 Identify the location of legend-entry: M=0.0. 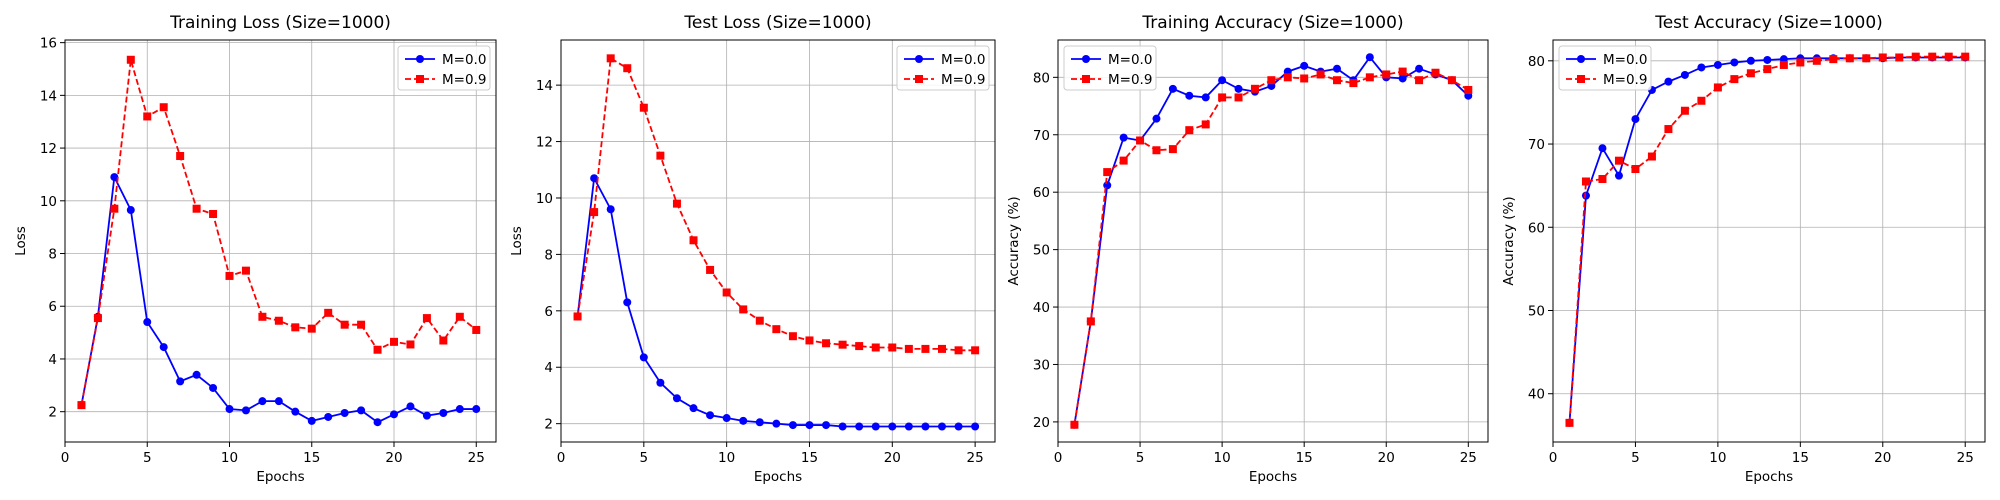
(1130, 60).